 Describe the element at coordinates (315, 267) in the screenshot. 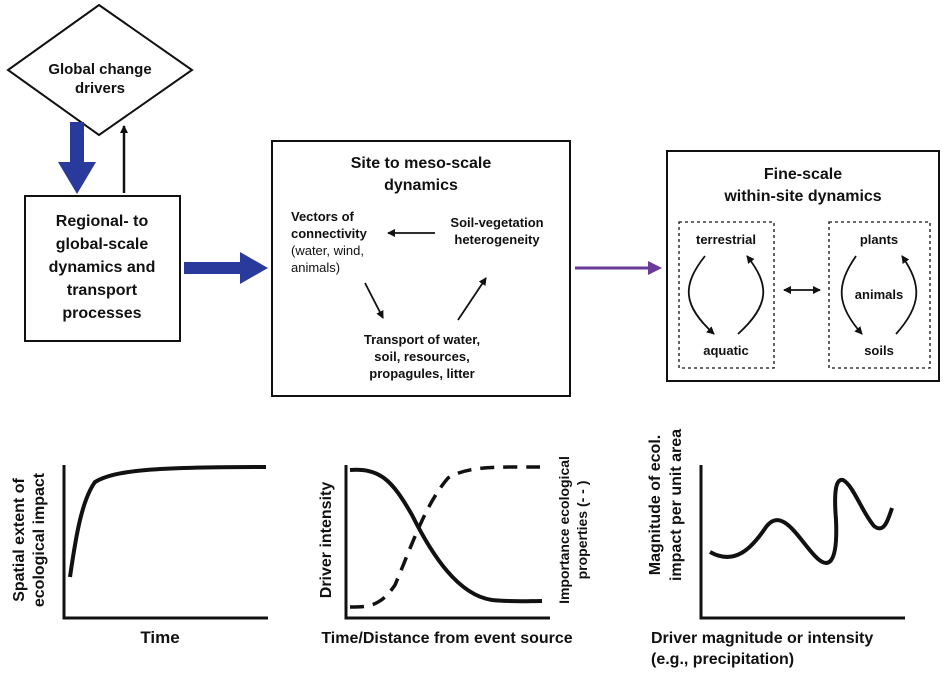

I see `vectors-line-4: animals)` at that location.